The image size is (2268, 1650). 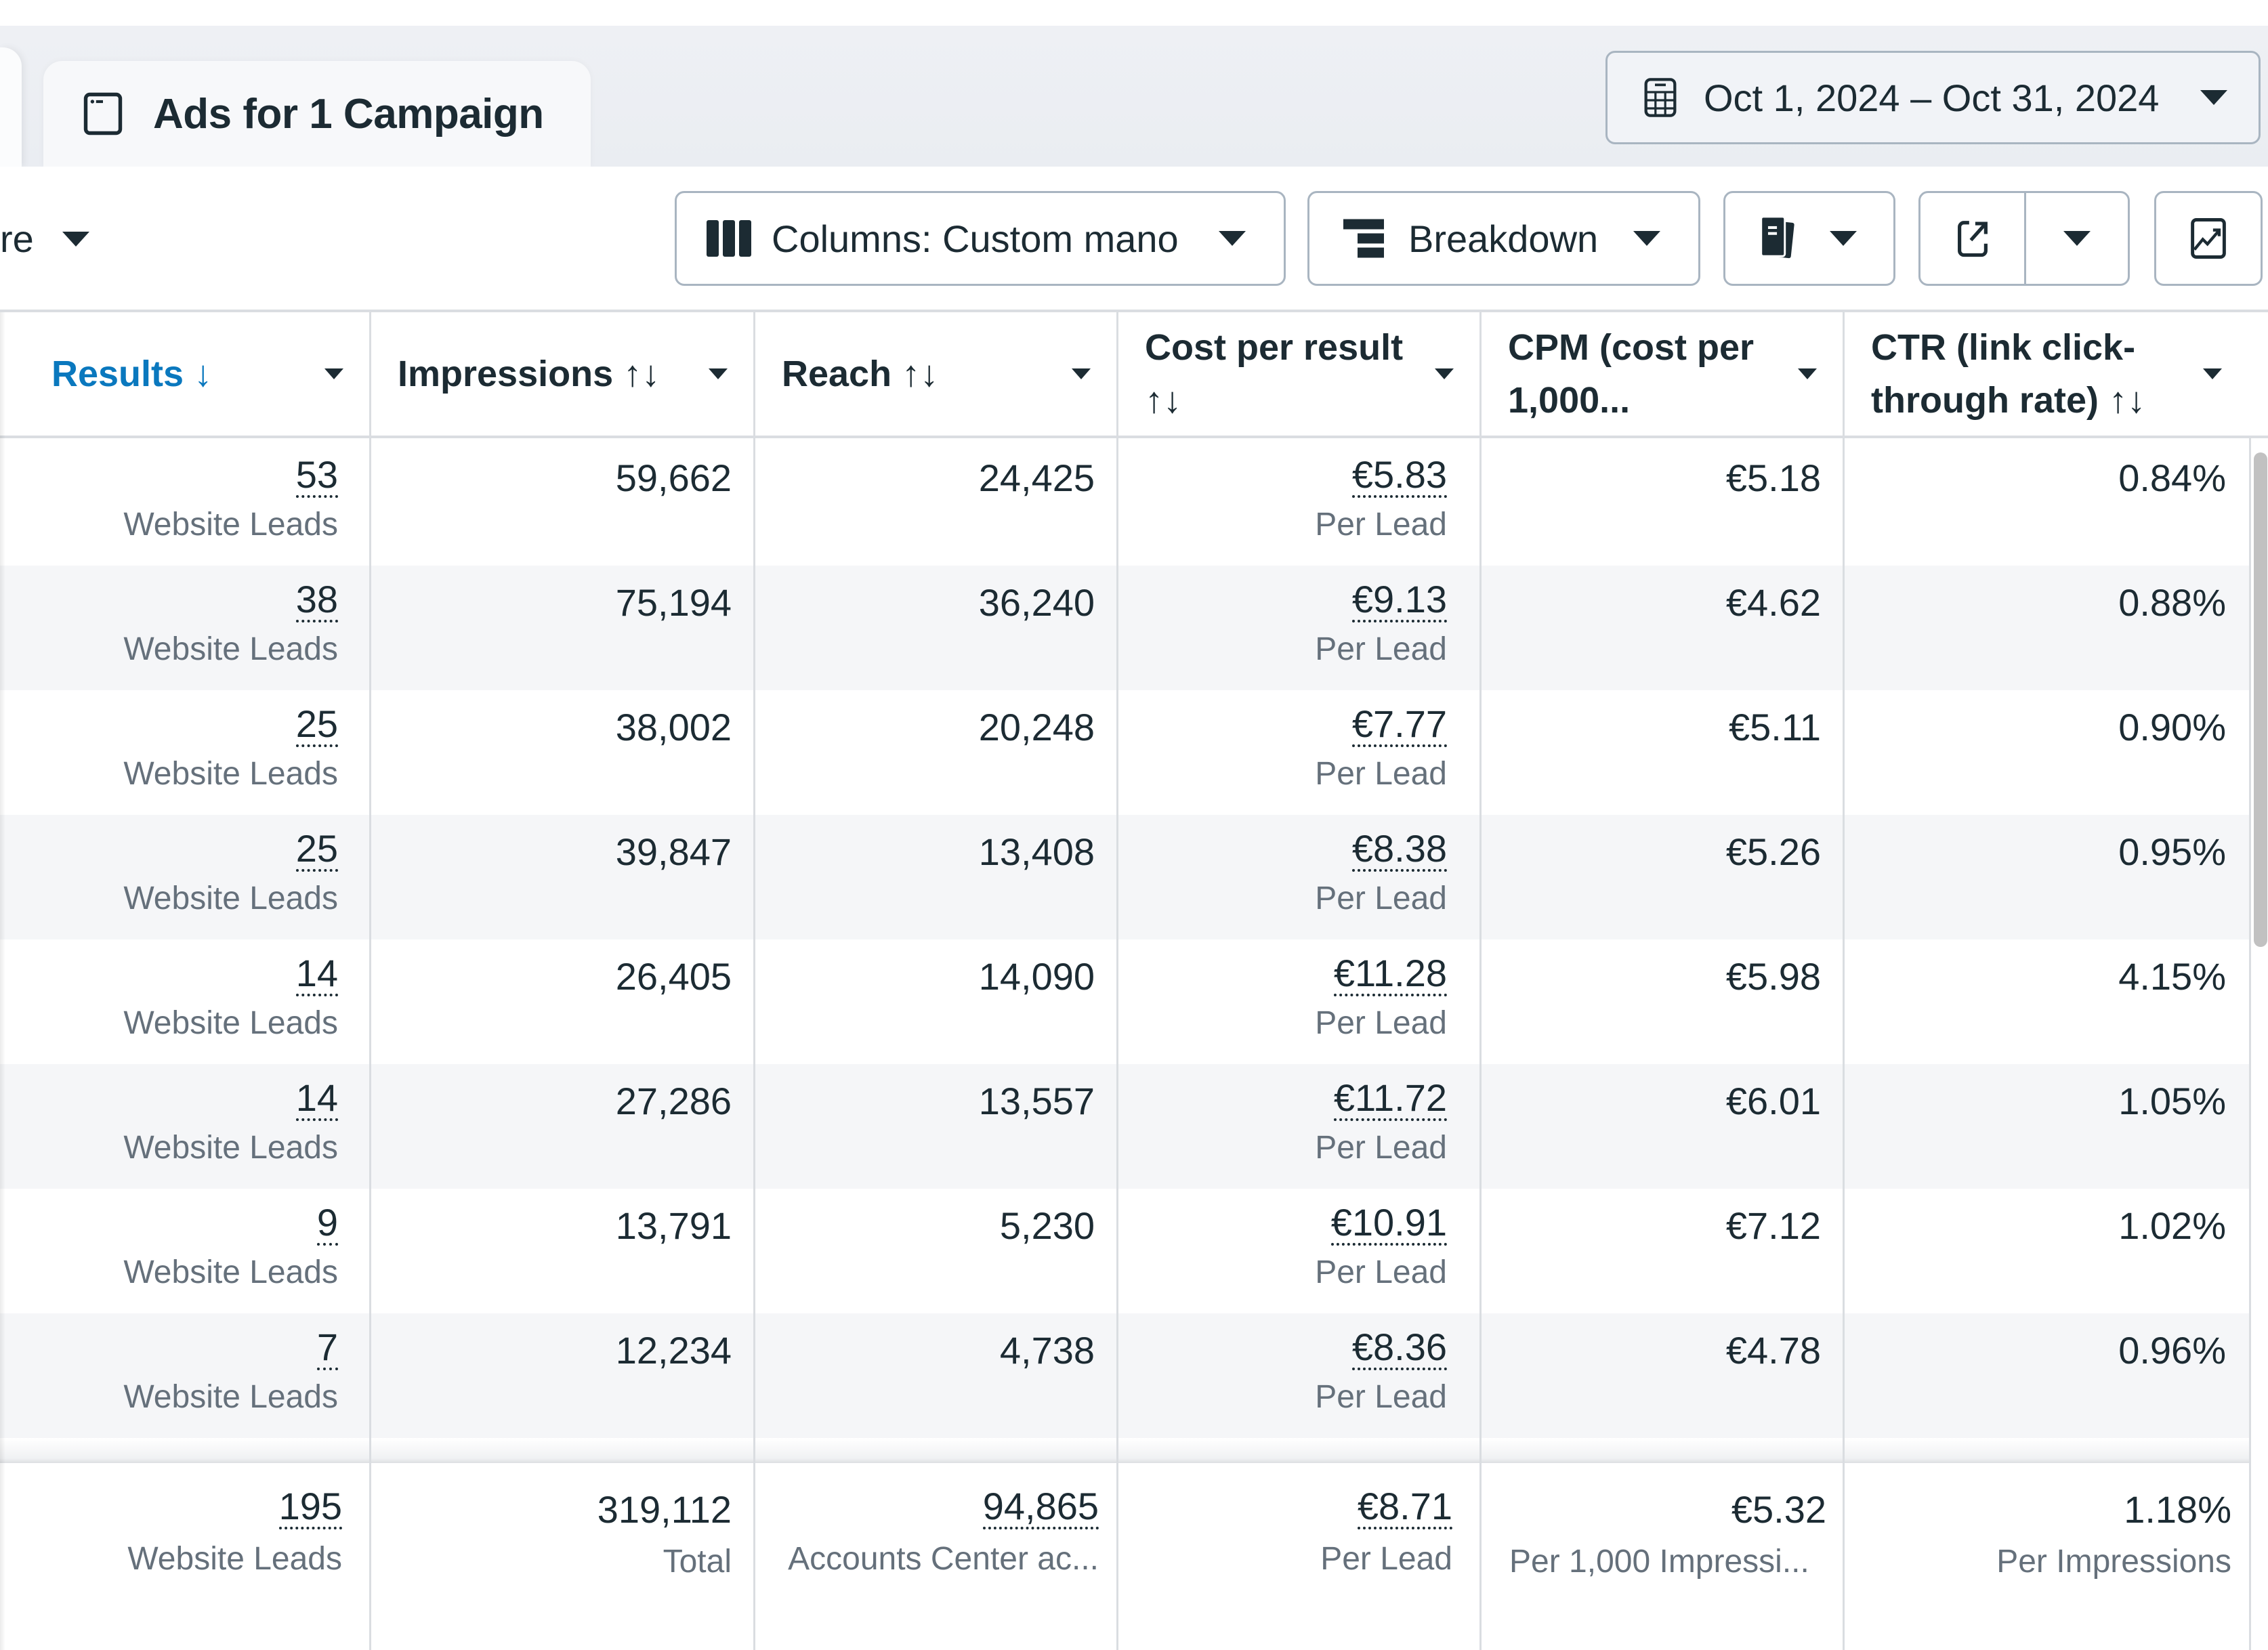 What do you see at coordinates (2208, 238) in the screenshot?
I see `view-charts-button` at bounding box center [2208, 238].